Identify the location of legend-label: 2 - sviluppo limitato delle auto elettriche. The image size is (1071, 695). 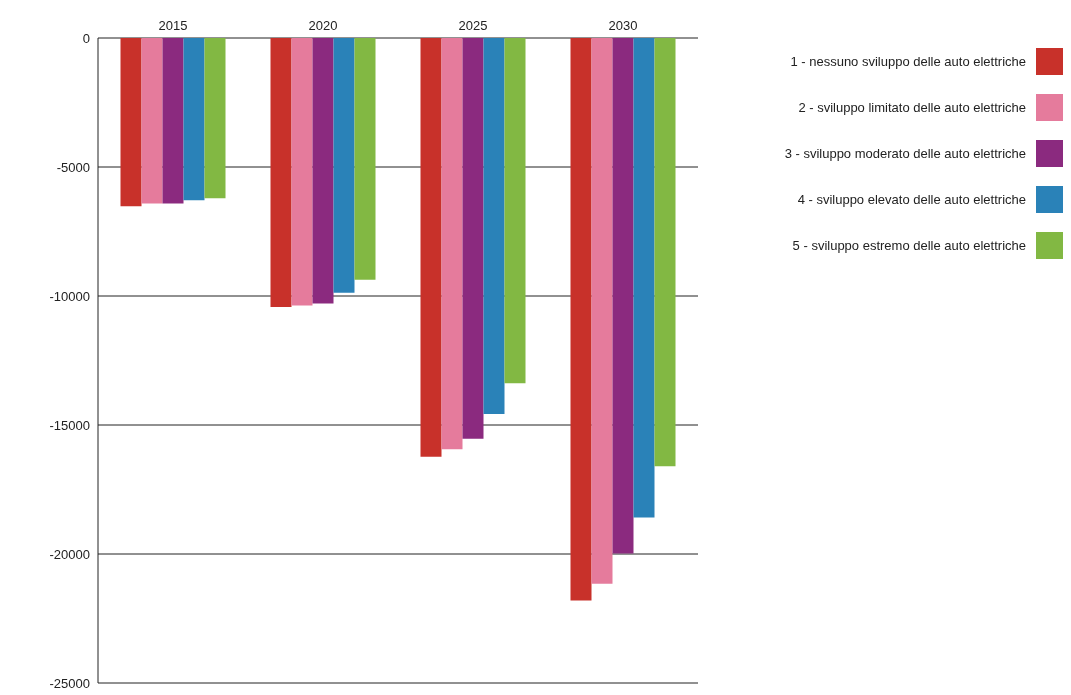
(912, 107).